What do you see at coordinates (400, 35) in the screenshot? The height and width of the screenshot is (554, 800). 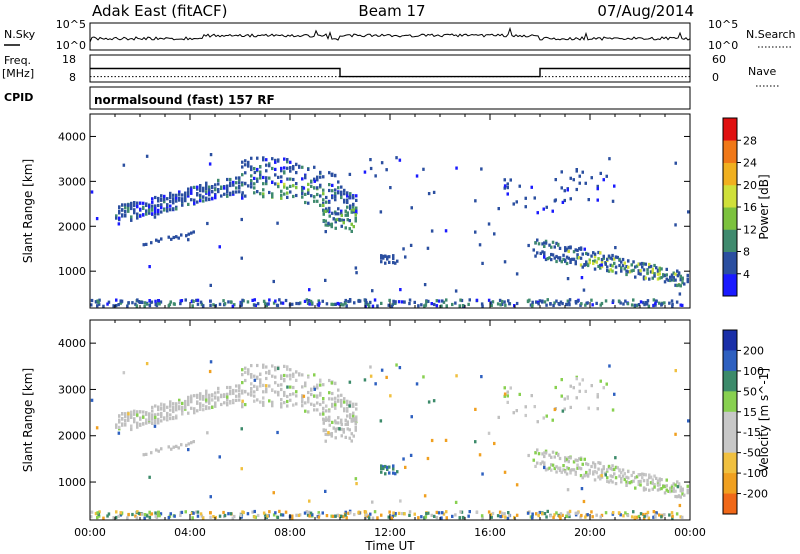 I see `noise-strip: N.Sky 10^5 10^0 N.Search 10^5 10^0` at bounding box center [400, 35].